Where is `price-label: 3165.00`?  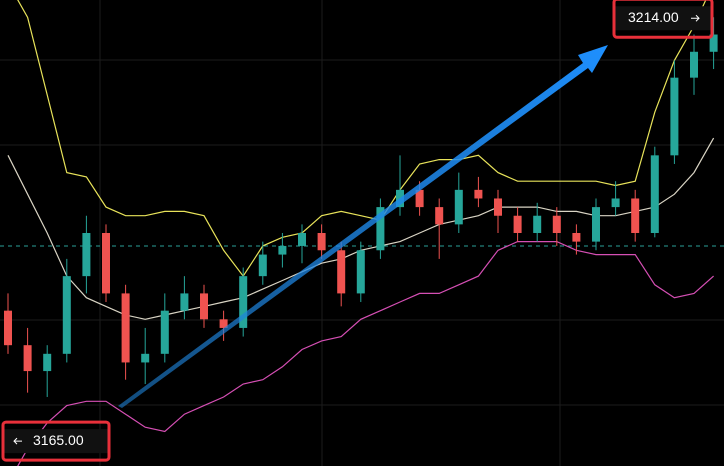
price-label: 3165.00 is located at coordinates (58, 440).